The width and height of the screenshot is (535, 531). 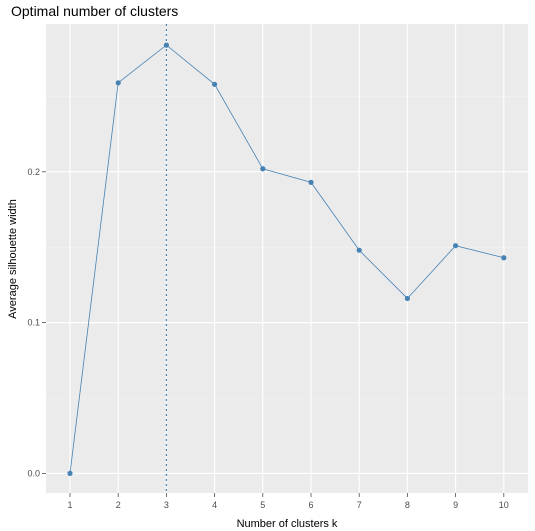 I want to click on x-tick-label: 8, so click(x=407, y=505).